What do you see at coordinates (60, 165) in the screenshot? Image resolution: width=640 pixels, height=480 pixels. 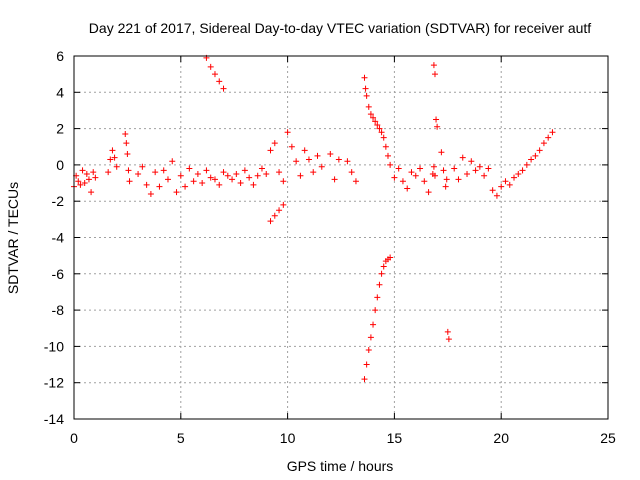 I see `y-tick-label: 0` at bounding box center [60, 165].